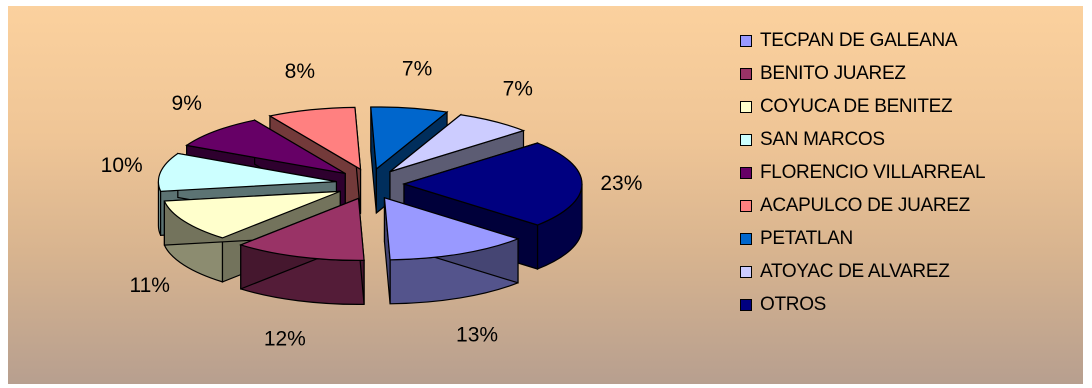  I want to click on legend-item-coyuca-de-benitez: COYUCA DE BENITEZ, so click(916, 106).